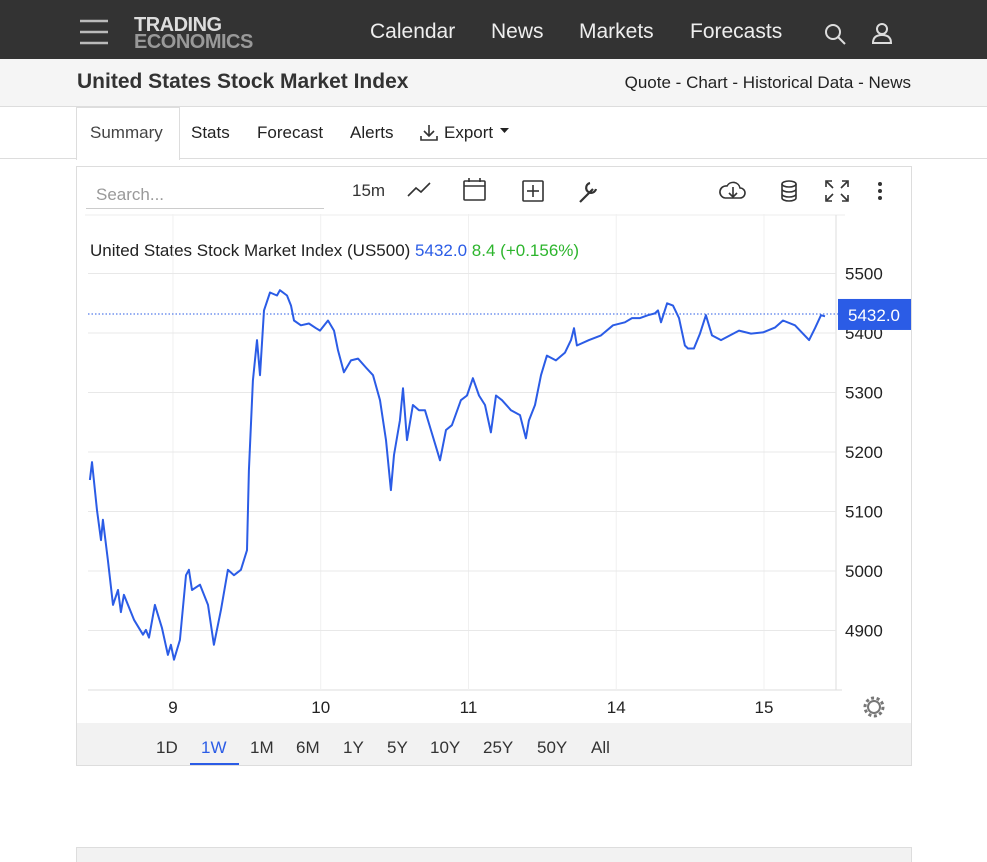  What do you see at coordinates (469, 707) in the screenshot?
I see `x-tick-label: 11` at bounding box center [469, 707].